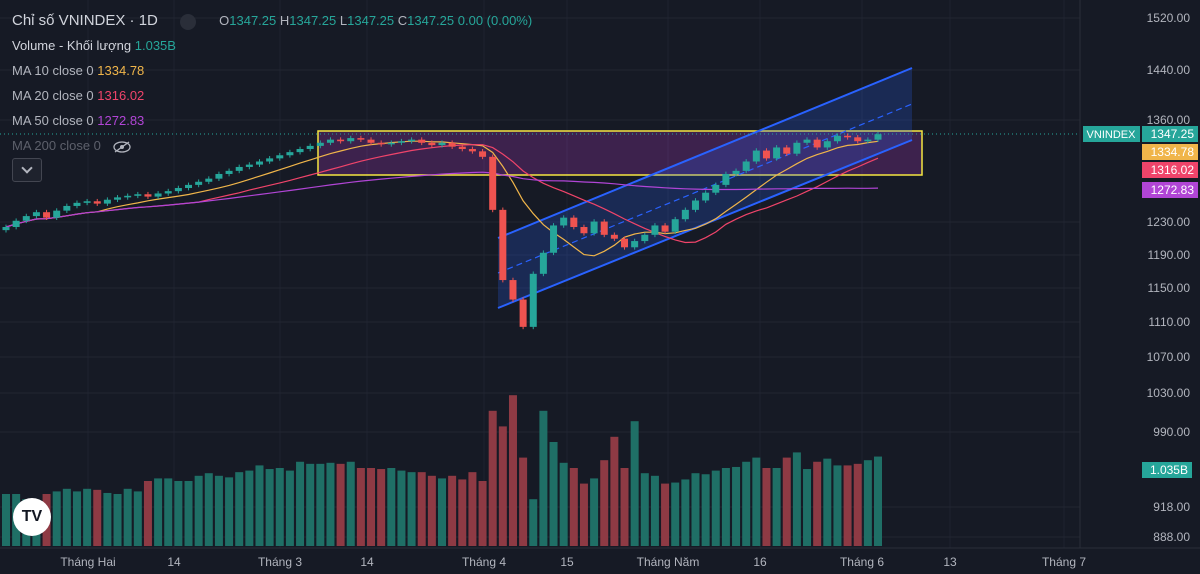 Image resolution: width=1200 pixels, height=574 pixels. I want to click on y-tick-label: 1030.00, so click(1169, 393).